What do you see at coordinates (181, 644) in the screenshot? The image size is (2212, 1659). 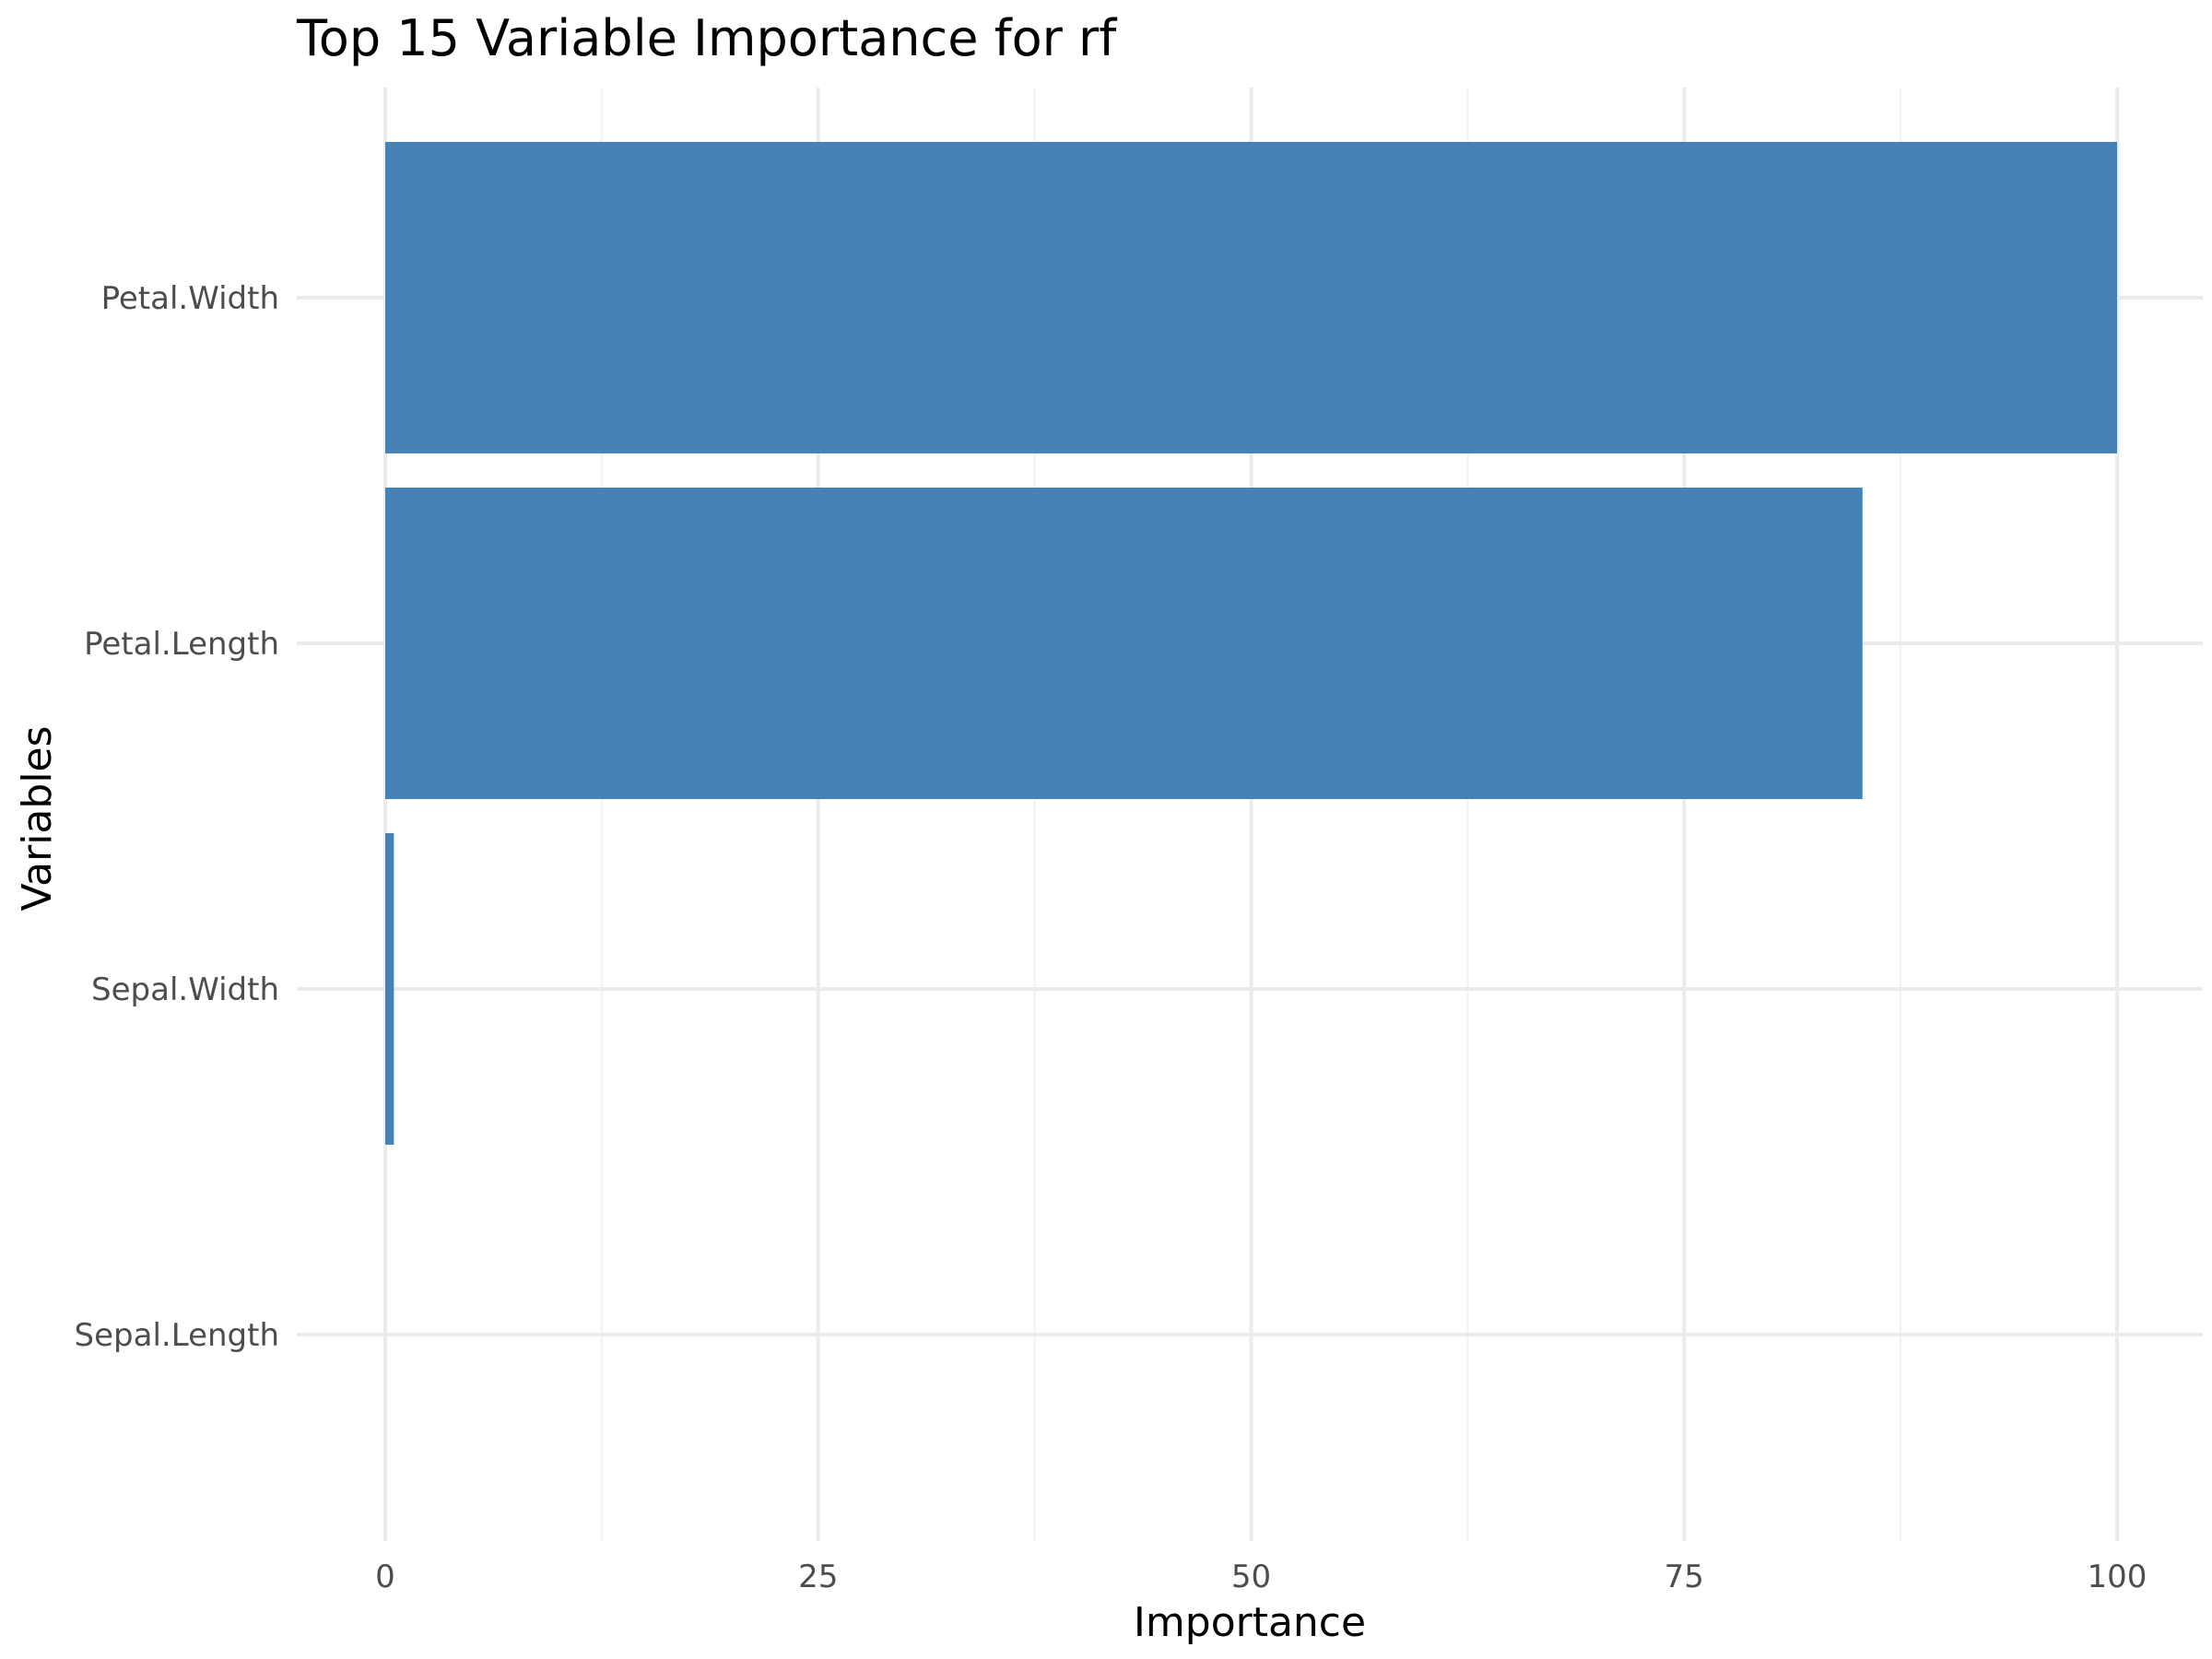 I see `y-tick-label: Petal.Length` at bounding box center [181, 644].